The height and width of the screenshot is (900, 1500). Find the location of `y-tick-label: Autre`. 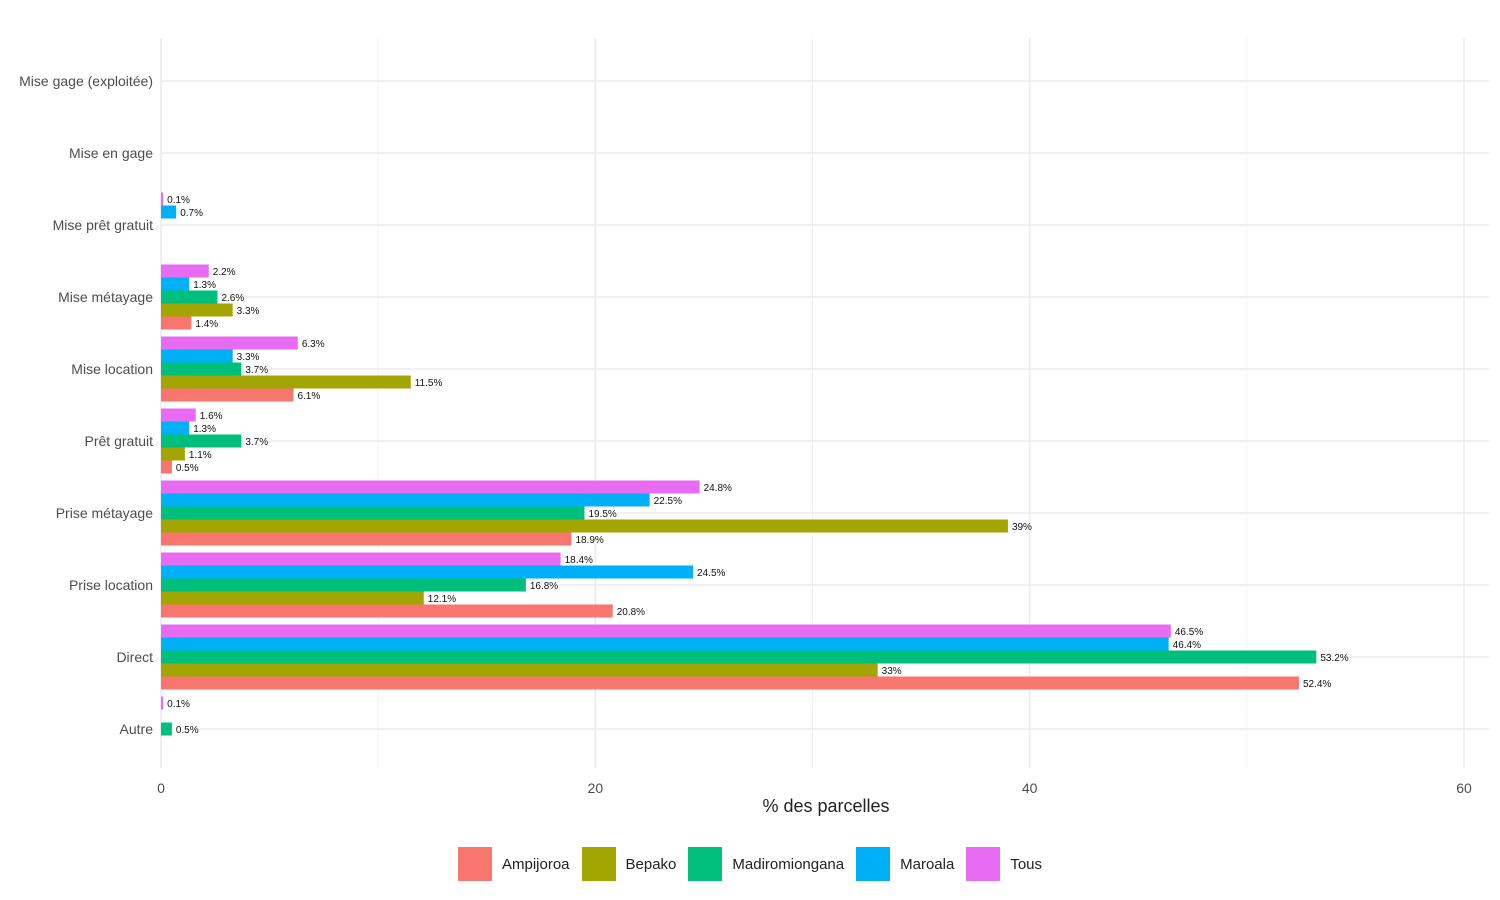

y-tick-label: Autre is located at coordinates (137, 729).